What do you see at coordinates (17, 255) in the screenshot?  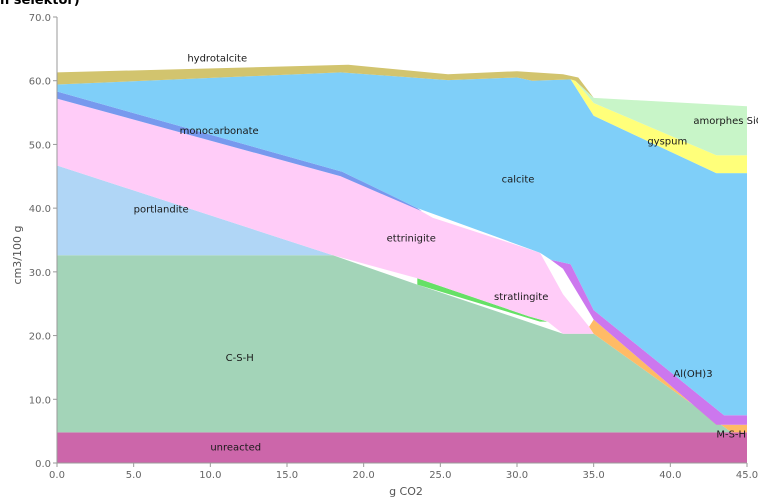 I see `y-axis-label: cm3/100 g` at bounding box center [17, 255].